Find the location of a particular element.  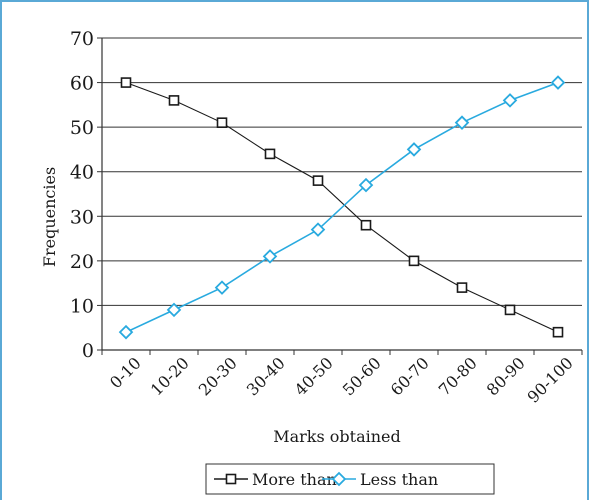

legend: More than Less than is located at coordinates (350, 479).